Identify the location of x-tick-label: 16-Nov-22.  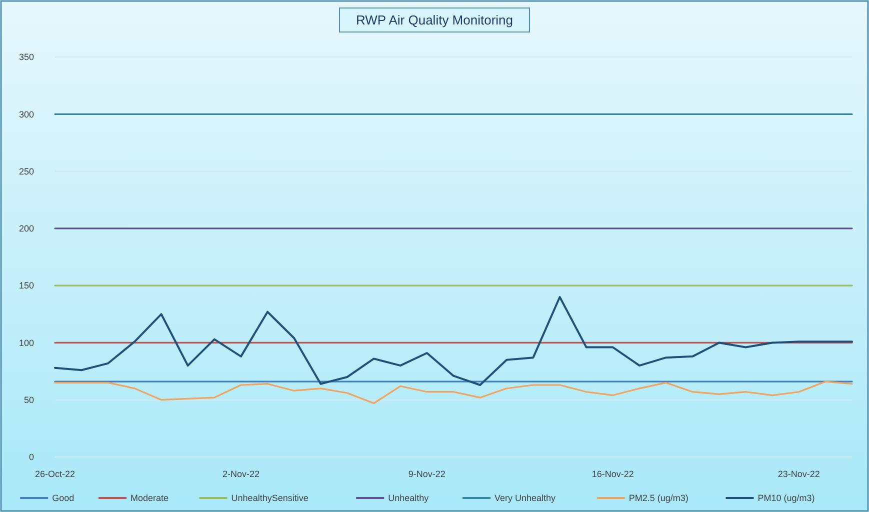
(613, 474).